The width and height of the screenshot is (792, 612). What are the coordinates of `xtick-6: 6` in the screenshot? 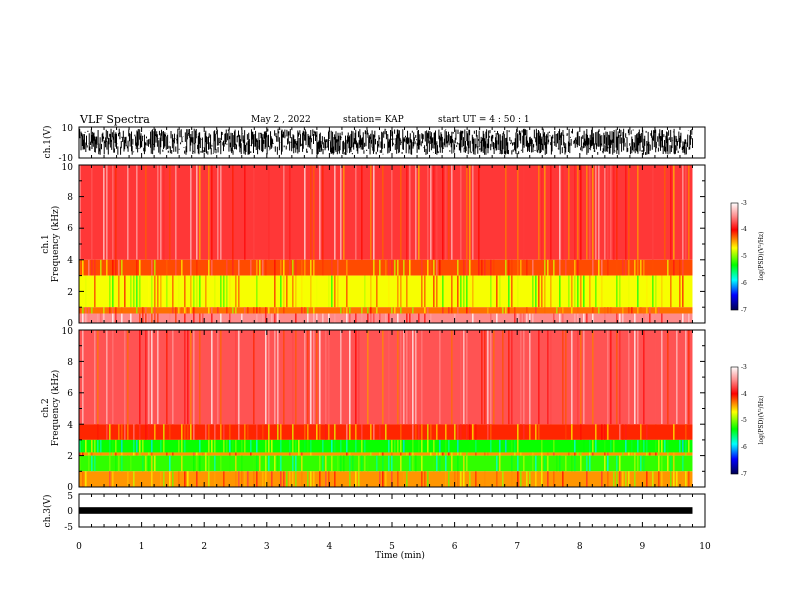 It's located at (455, 547).